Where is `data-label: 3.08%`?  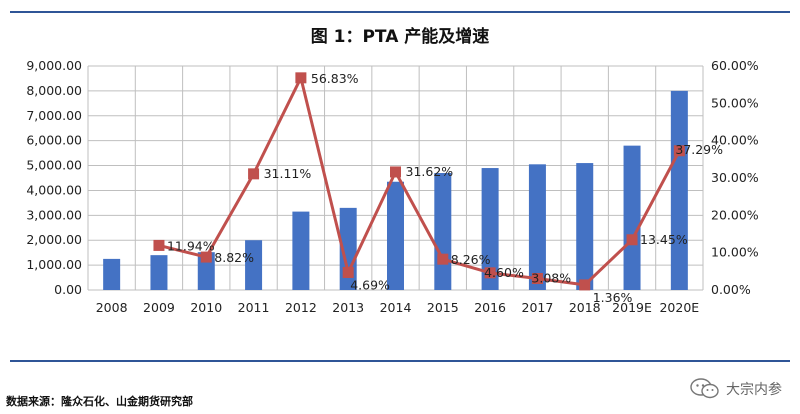 data-label: 3.08% is located at coordinates (551, 278).